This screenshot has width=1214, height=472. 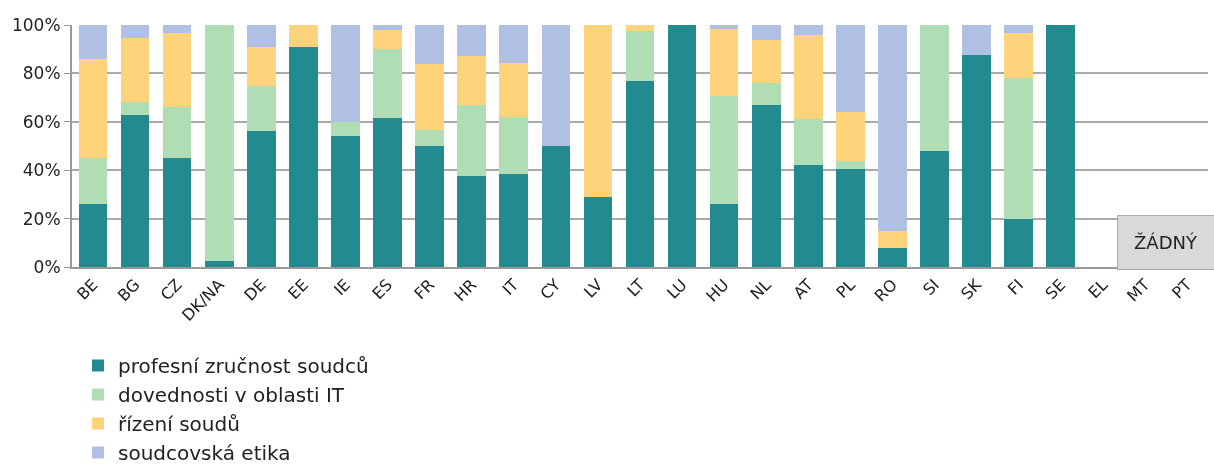 I want to click on x-tick-label: FI, so click(x=1015, y=287).